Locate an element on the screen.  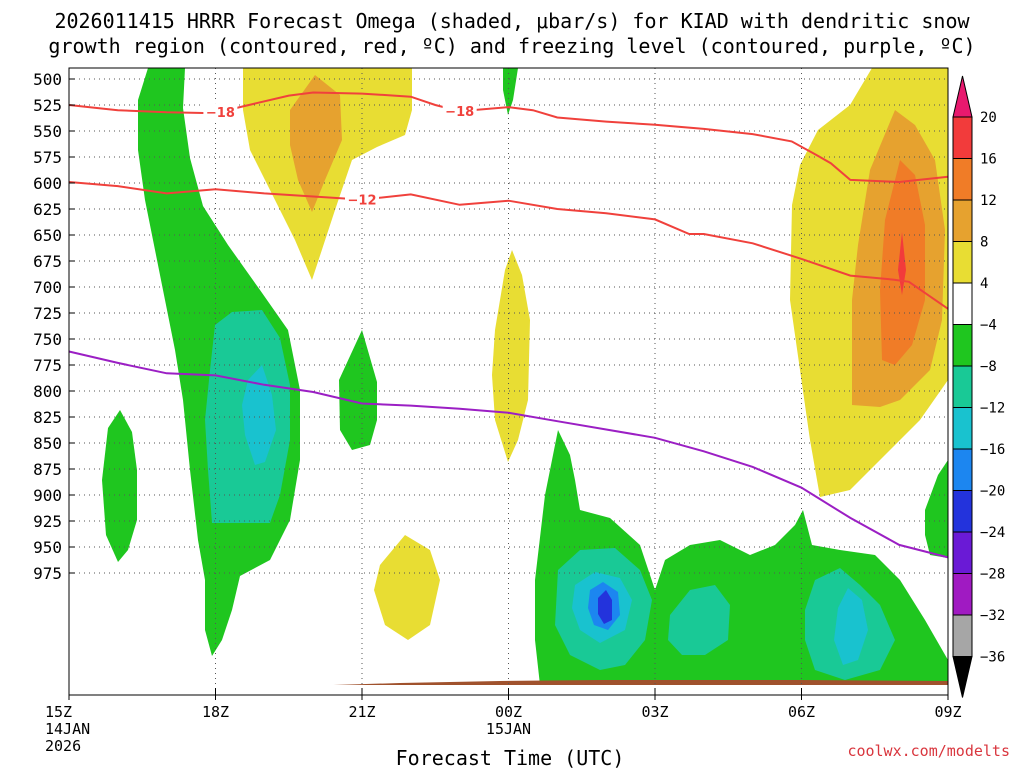
y-tick-label: 925 is located at coordinates (47, 521).